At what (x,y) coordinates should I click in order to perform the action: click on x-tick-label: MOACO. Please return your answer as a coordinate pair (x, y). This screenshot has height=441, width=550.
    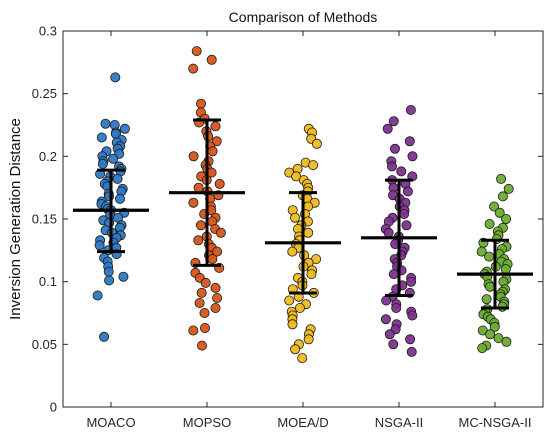
    Looking at the image, I should click on (110, 422).